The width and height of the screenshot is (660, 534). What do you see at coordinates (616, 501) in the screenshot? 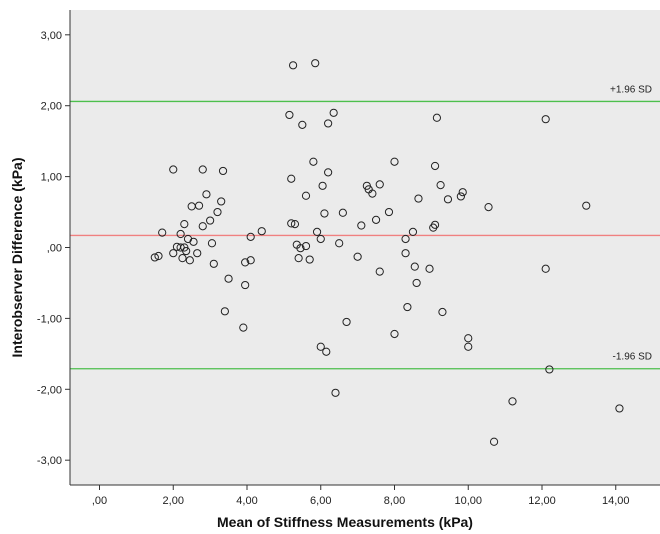
I see `x-tick-label: 14,00` at bounding box center [616, 501].